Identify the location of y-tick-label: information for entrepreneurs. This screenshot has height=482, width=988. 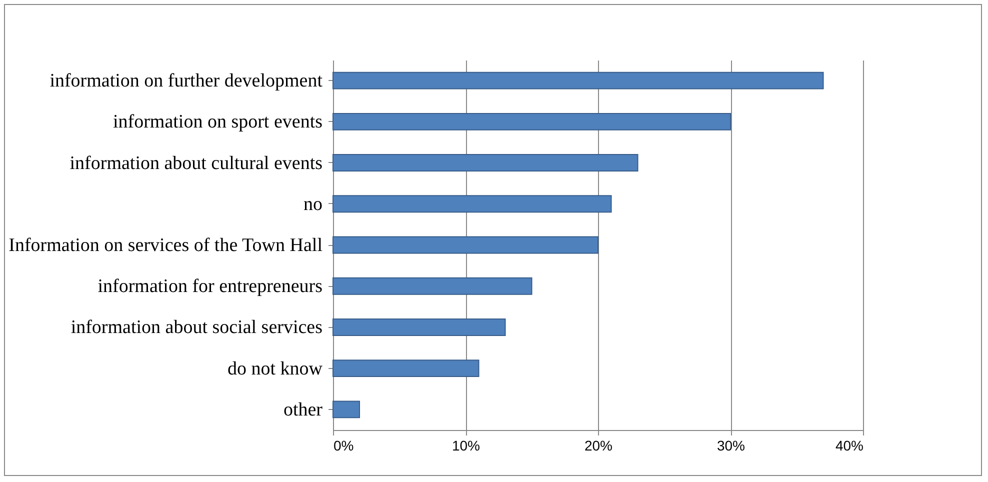
(210, 287).